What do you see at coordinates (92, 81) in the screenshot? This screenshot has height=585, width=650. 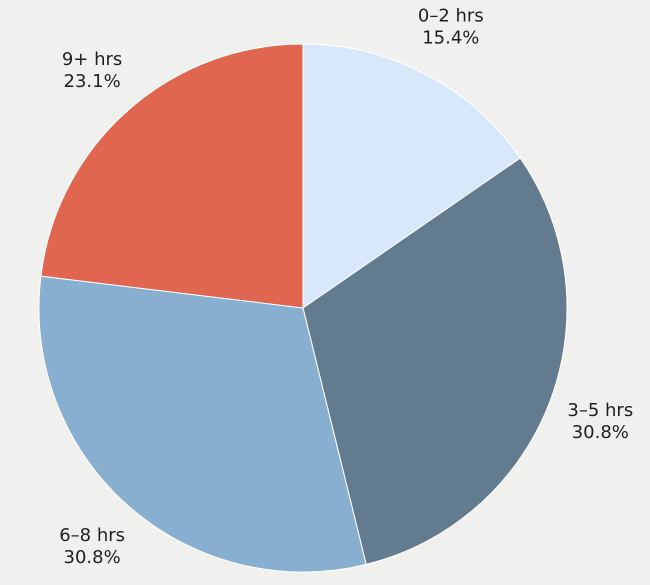 I see `slice-percent-label: 23.1%` at bounding box center [92, 81].